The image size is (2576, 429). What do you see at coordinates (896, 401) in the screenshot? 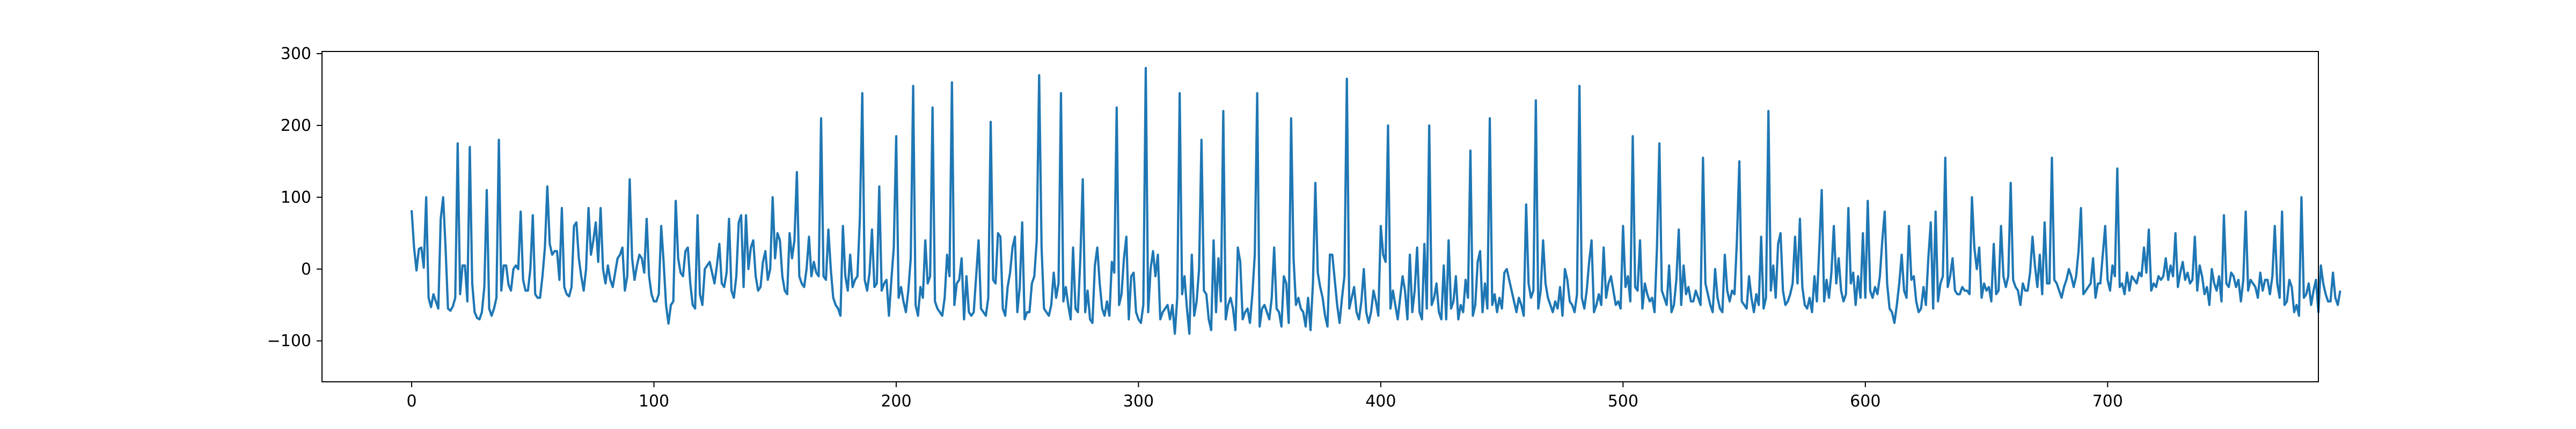
I see `x-tick-label: 200` at bounding box center [896, 401].